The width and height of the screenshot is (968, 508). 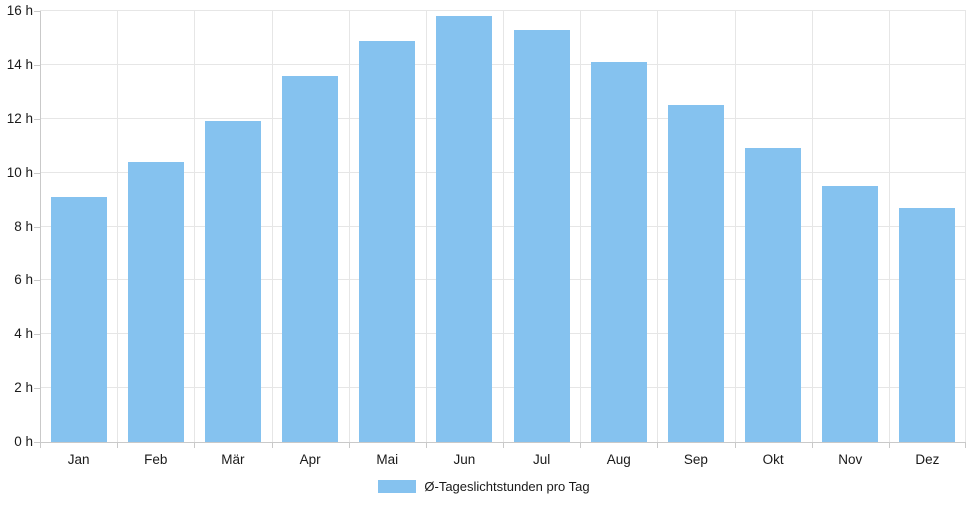 What do you see at coordinates (310, 259) in the screenshot?
I see `bar-apr` at bounding box center [310, 259].